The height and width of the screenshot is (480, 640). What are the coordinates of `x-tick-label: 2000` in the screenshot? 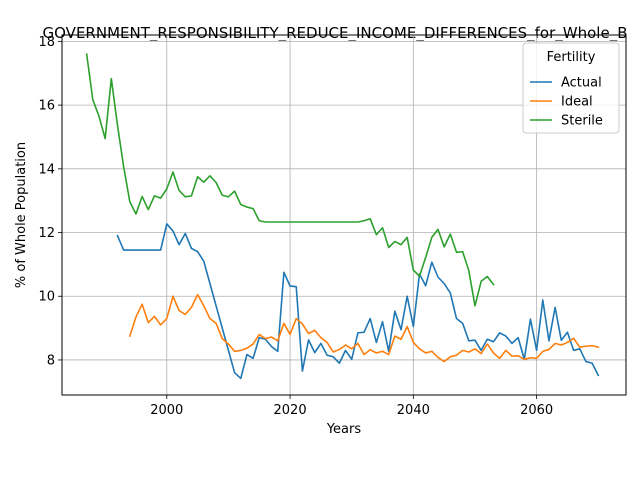 It's located at (166, 410).